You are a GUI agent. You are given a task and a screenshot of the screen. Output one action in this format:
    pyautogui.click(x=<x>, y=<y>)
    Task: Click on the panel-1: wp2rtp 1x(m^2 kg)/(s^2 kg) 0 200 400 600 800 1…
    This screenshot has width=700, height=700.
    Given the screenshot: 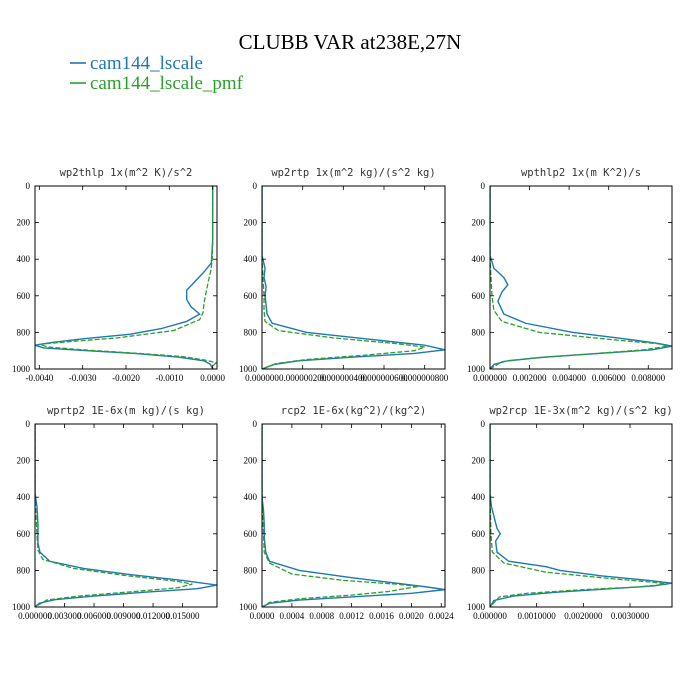 What is the action you would take?
    pyautogui.click(x=344, y=275)
    